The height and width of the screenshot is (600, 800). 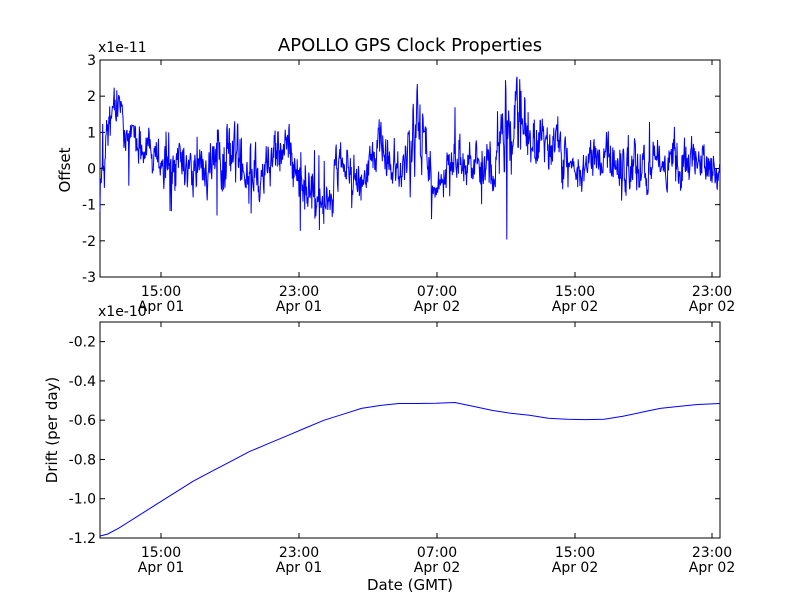 I want to click on drift-y-tick-label: -0.8, so click(x=82, y=460).